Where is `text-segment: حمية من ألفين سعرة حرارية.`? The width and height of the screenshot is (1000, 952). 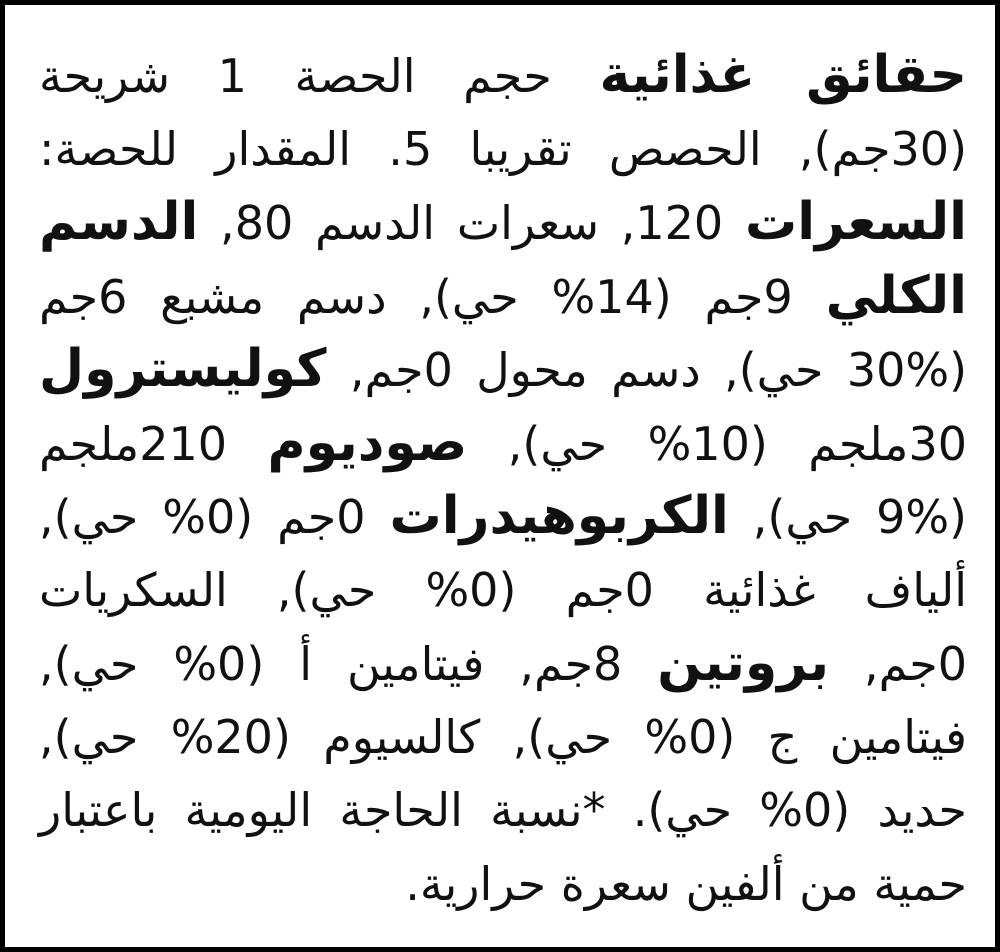 text-segment: حمية من ألفين سعرة حرارية. is located at coordinates (686, 883).